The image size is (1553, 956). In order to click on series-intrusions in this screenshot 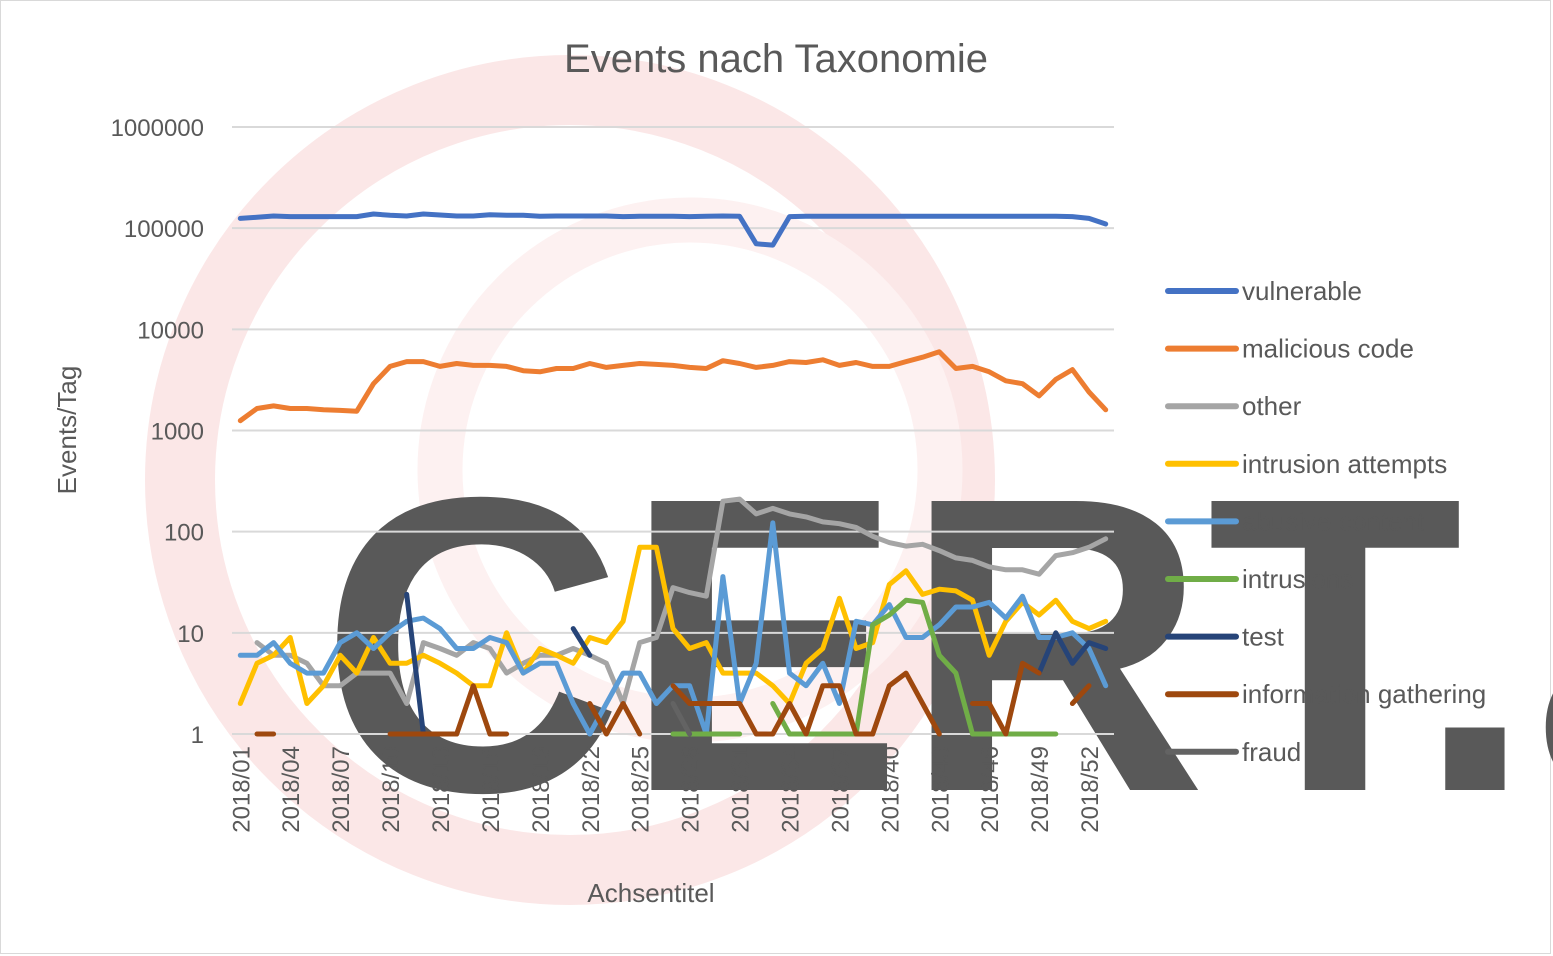, I will do `click(864, 667)`.